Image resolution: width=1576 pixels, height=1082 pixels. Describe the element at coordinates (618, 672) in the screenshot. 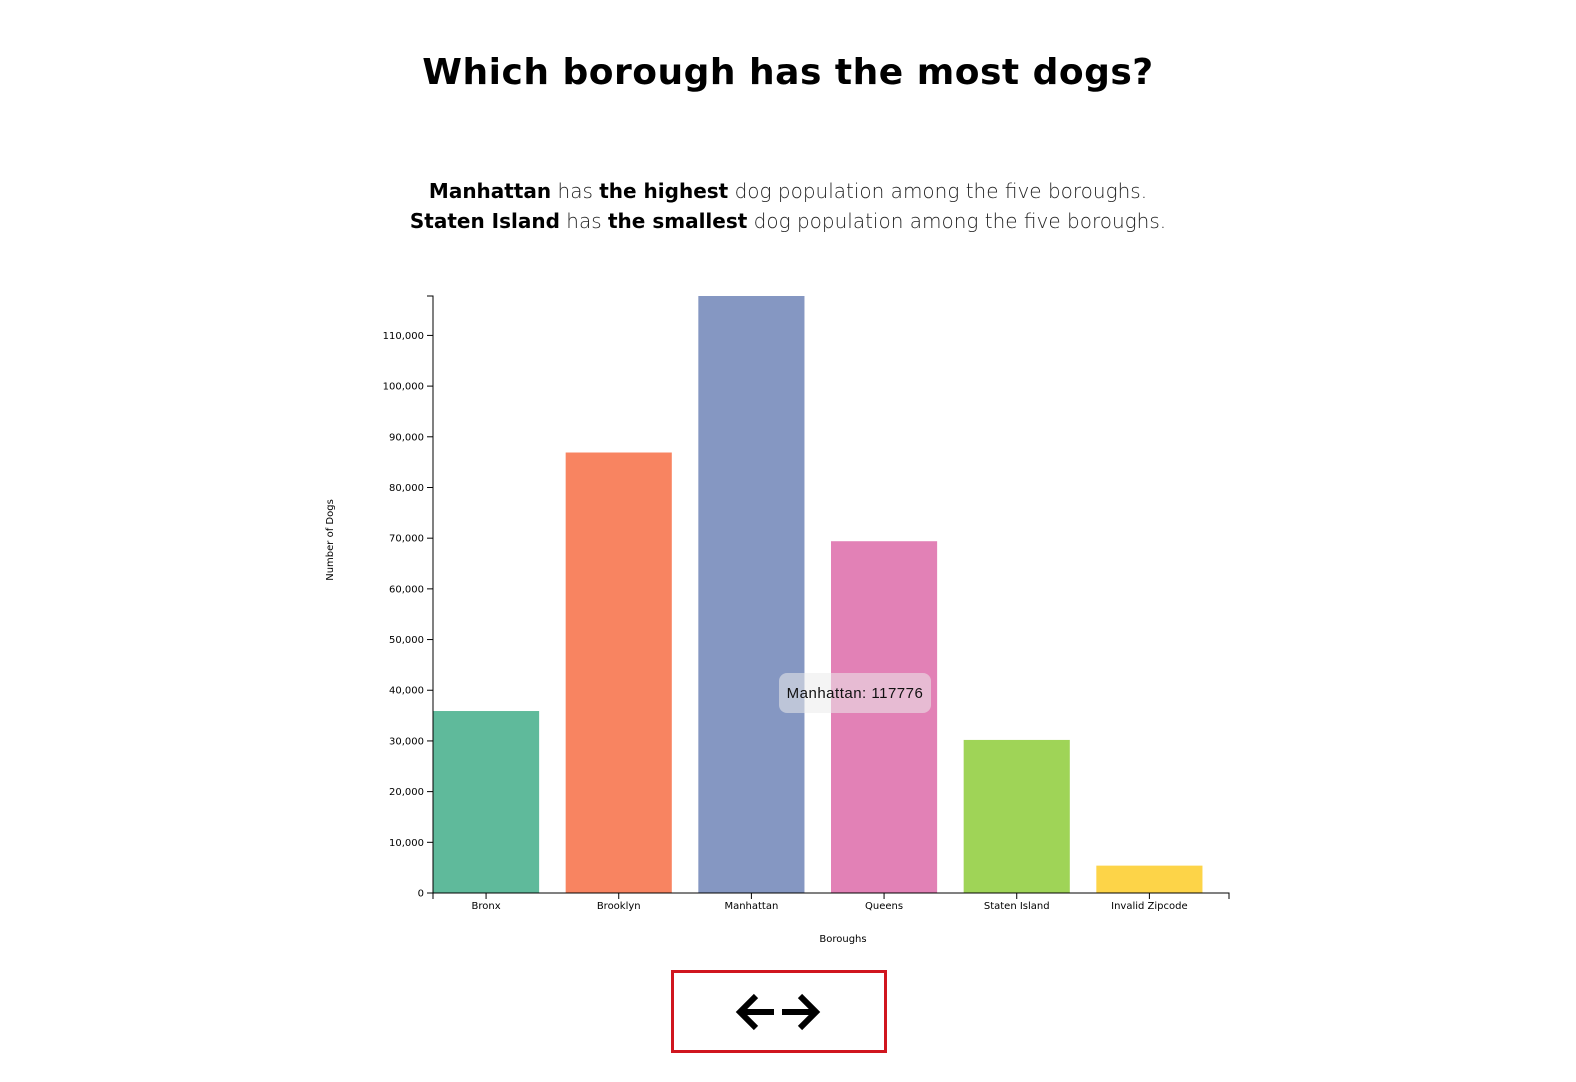

I see `bar-brooklyn` at that location.